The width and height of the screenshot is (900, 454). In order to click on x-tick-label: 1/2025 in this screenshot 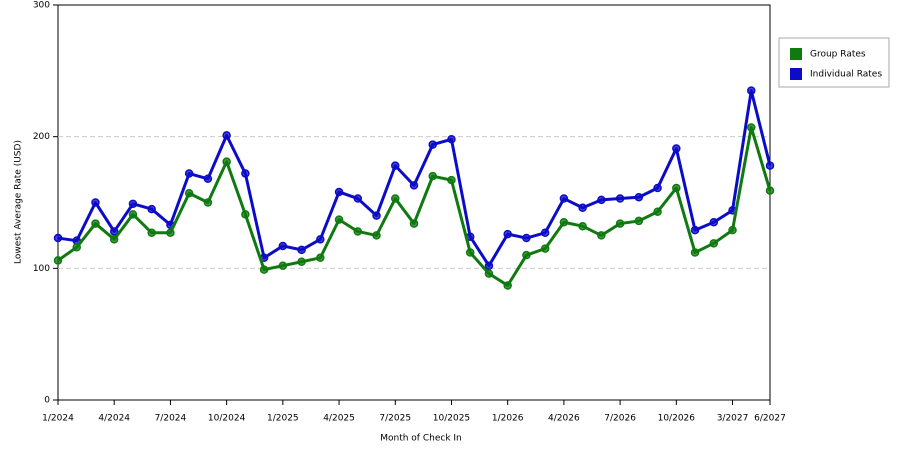, I will do `click(283, 419)`.